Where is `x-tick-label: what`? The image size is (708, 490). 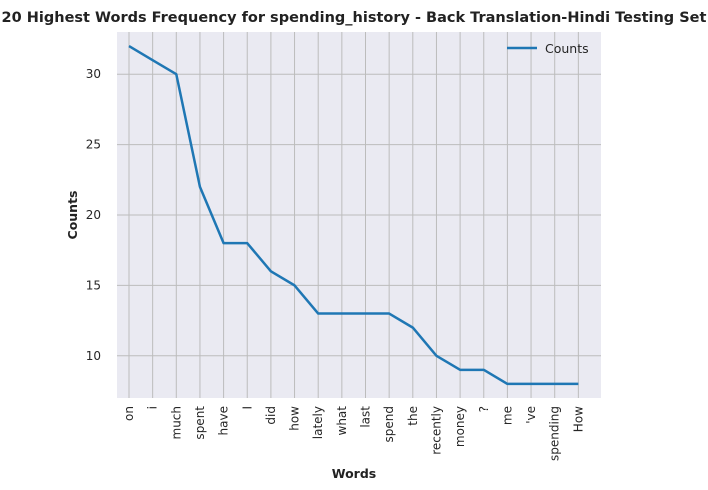 x-tick-label: what is located at coordinates (342, 421).